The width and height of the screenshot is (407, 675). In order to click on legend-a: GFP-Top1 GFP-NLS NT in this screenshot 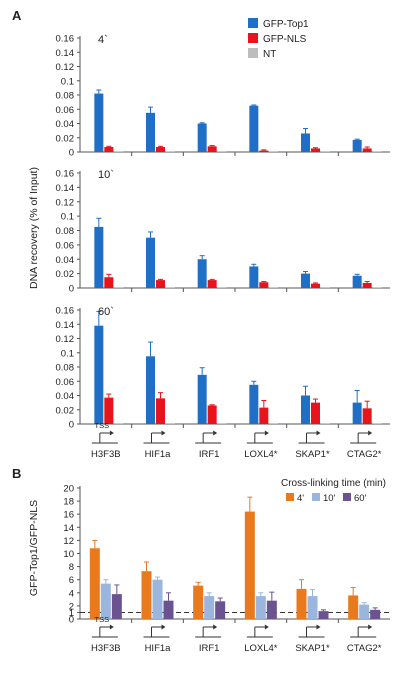, I will do `click(278, 39)`.